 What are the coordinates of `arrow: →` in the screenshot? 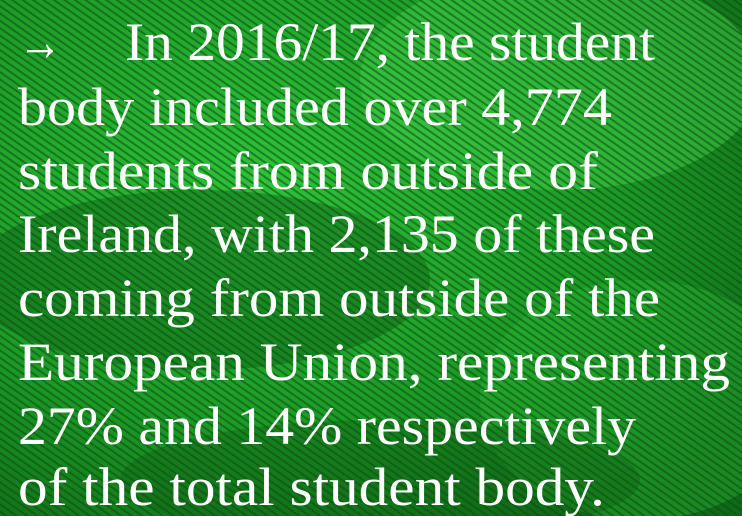 It's located at (40, 42).